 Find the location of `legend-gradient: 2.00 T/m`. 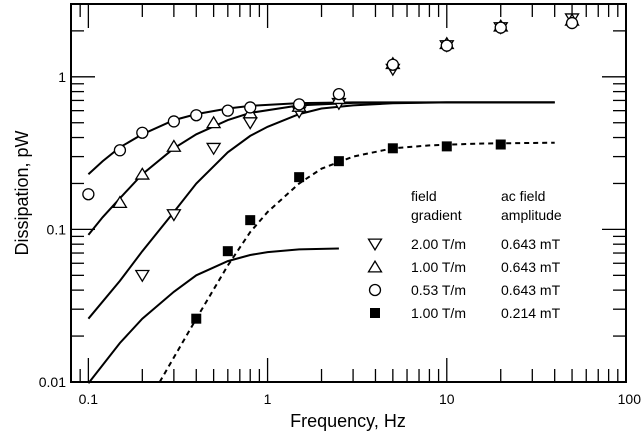

legend-gradient: 2.00 T/m is located at coordinates (438, 244).